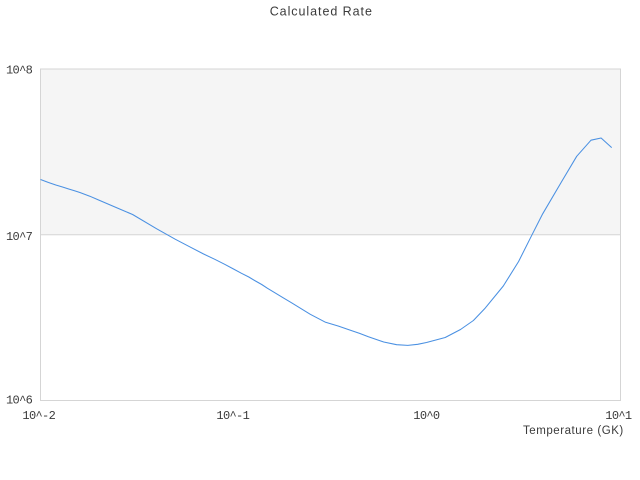  What do you see at coordinates (573, 431) in the screenshot?
I see `svg-text: Temperature (GK)` at bounding box center [573, 431].